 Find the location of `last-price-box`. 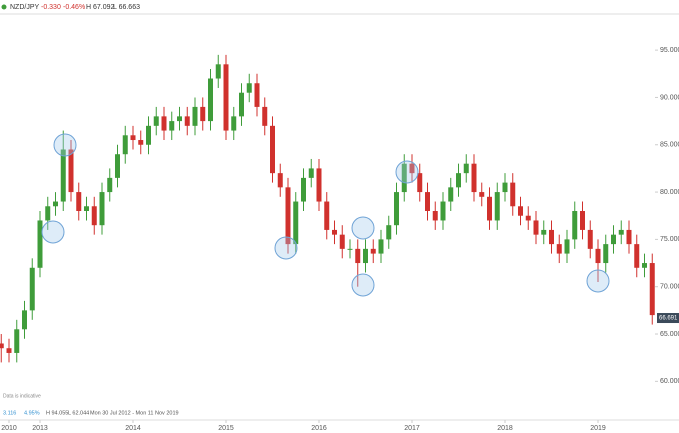

last-price-box is located at coordinates (668, 318).